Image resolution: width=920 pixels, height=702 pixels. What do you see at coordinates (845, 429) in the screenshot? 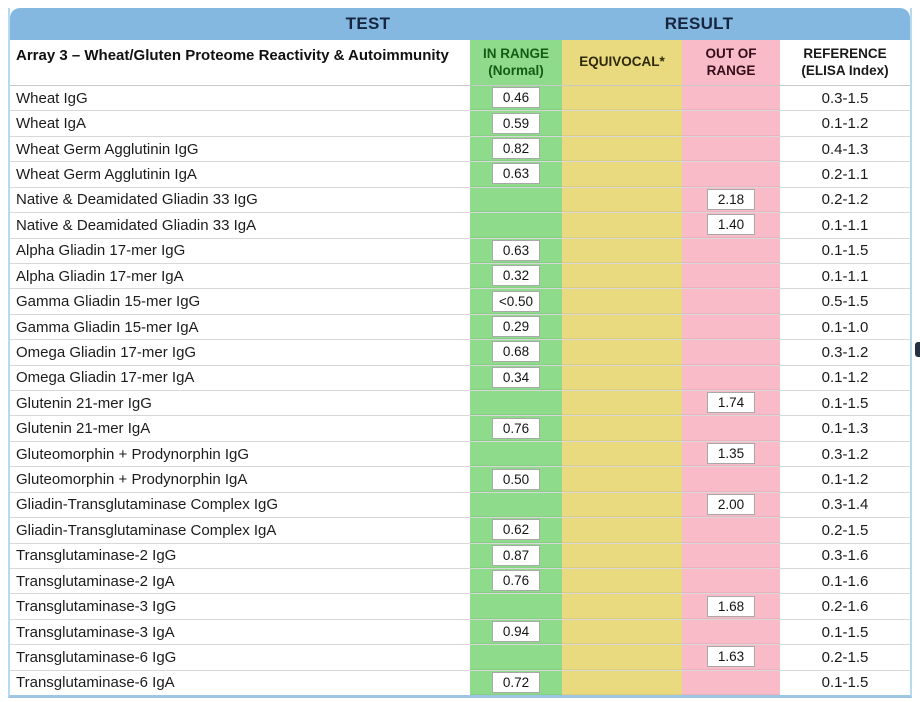
I see `reference-range: 0.1-1.3` at bounding box center [845, 429].